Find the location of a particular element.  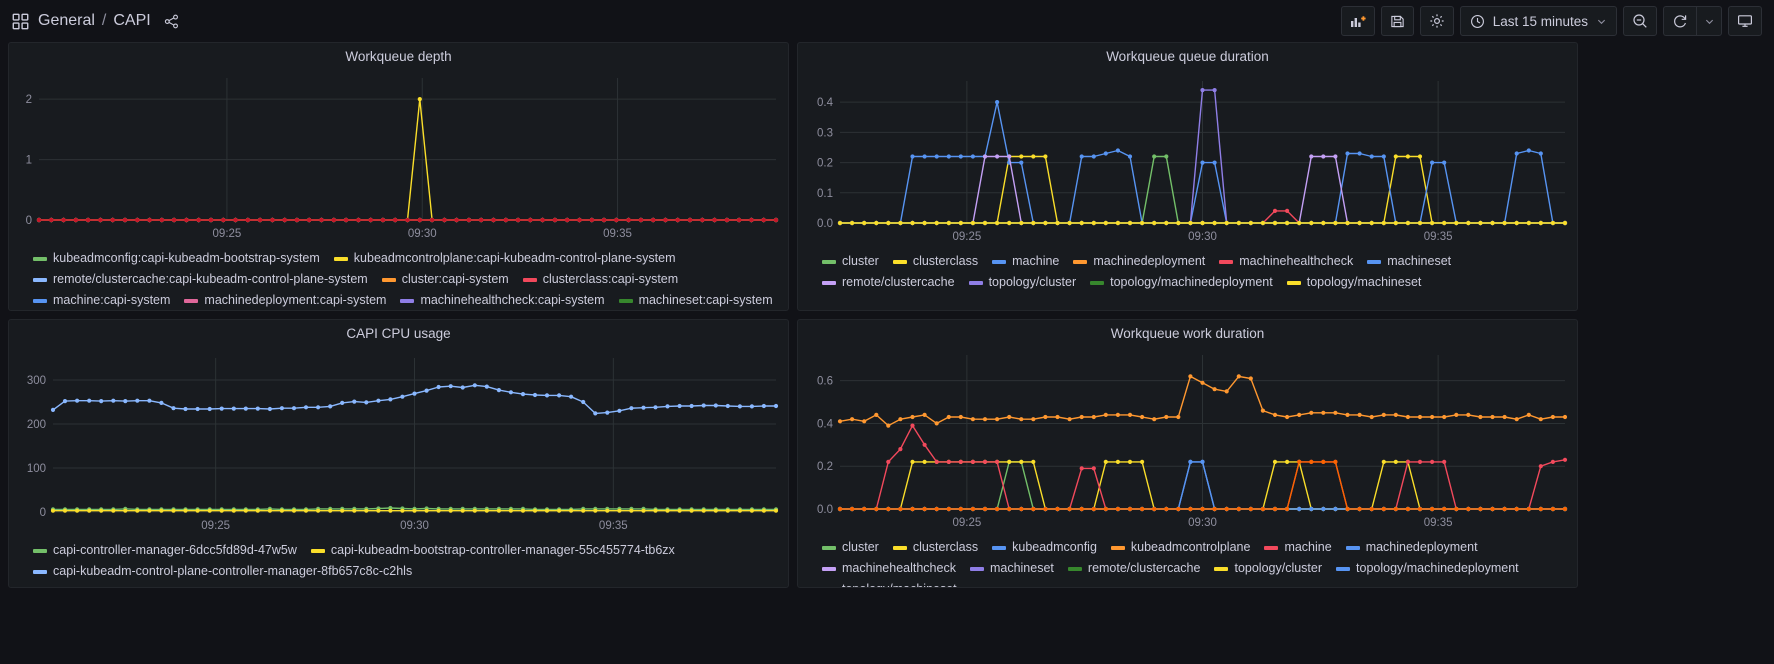

legend-item: machinehealthcheck:capi-system is located at coordinates (509, 300).